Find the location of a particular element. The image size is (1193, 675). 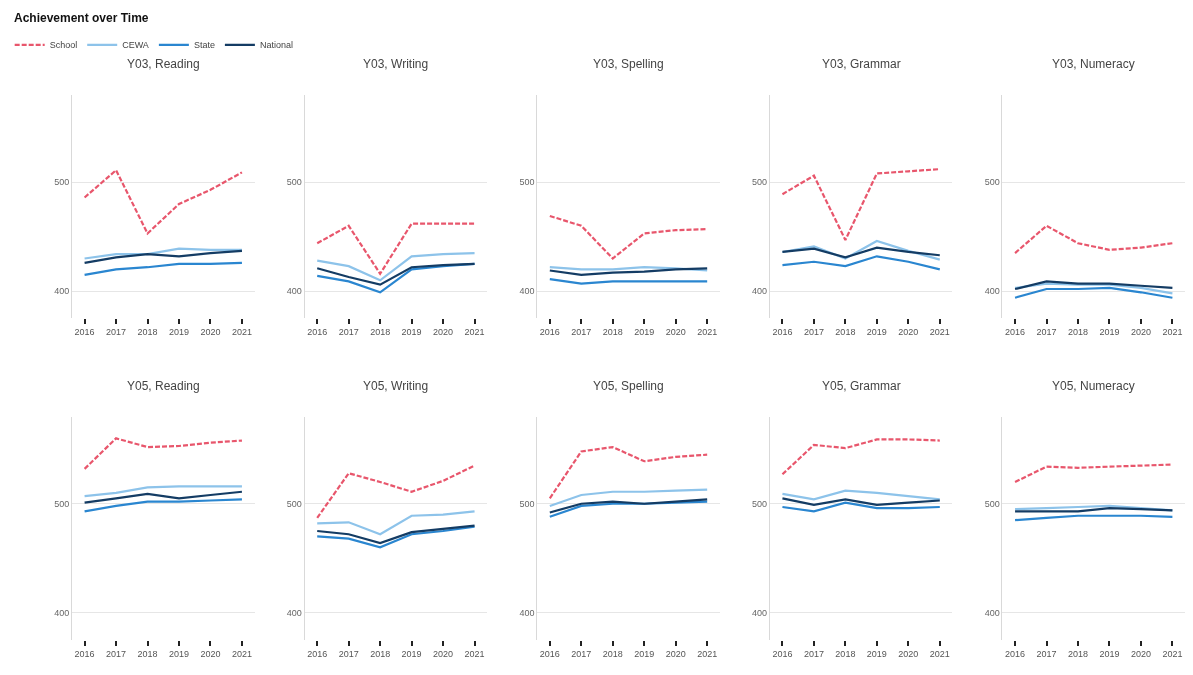

chart-title: Y03, Writing is located at coordinates (396, 64).